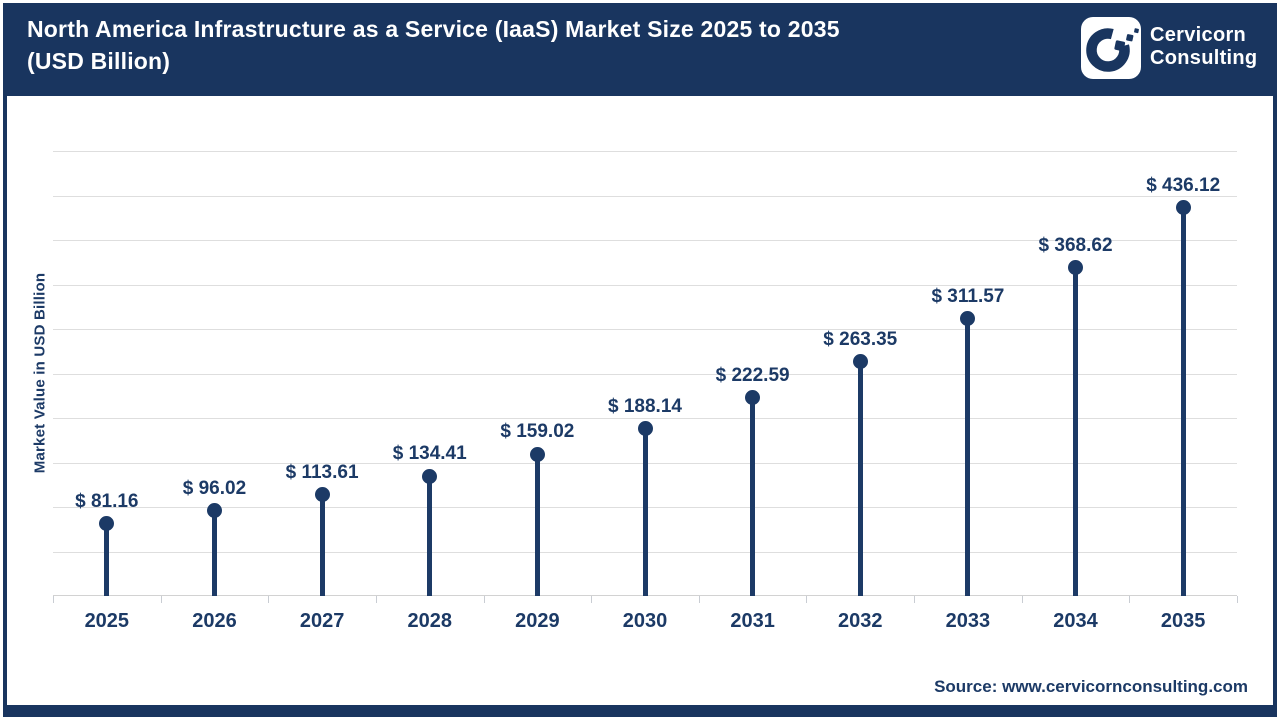 This screenshot has height=720, width=1280. I want to click on value-label: $ 263.35, so click(860, 339).